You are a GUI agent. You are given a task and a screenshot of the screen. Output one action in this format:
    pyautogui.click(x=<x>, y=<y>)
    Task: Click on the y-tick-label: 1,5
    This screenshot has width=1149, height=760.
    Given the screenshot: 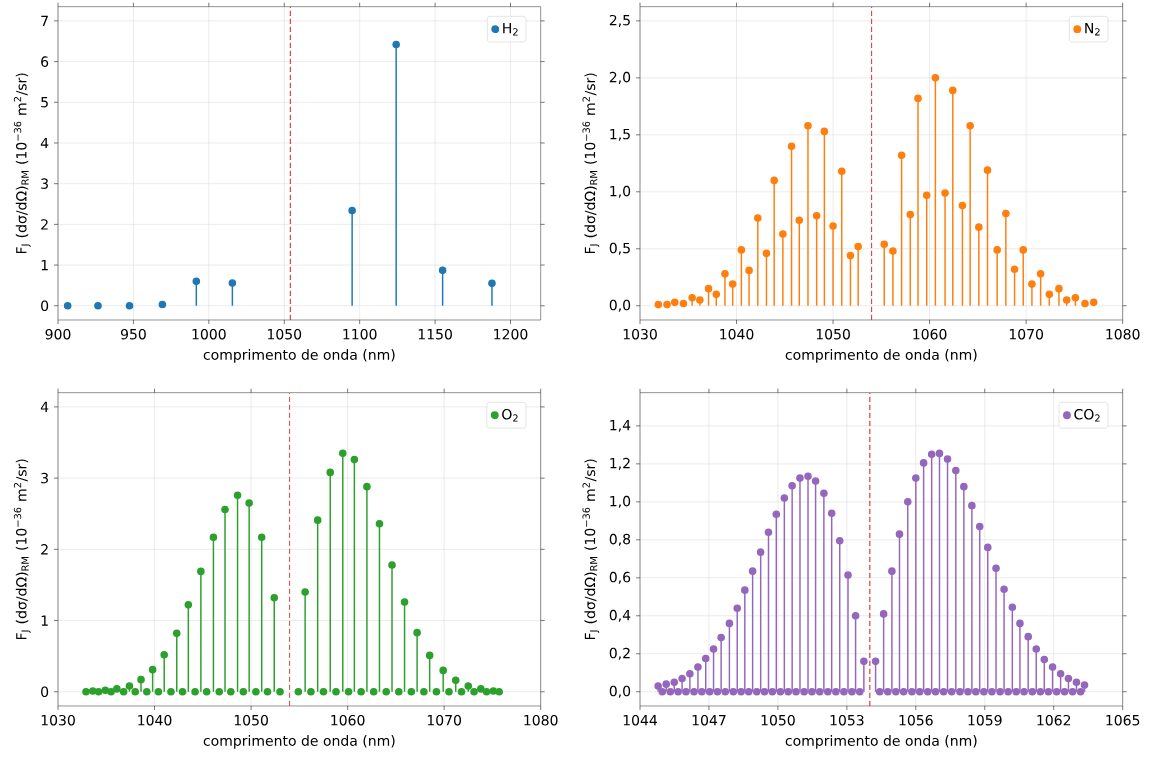 What is the action you would take?
    pyautogui.click(x=620, y=134)
    